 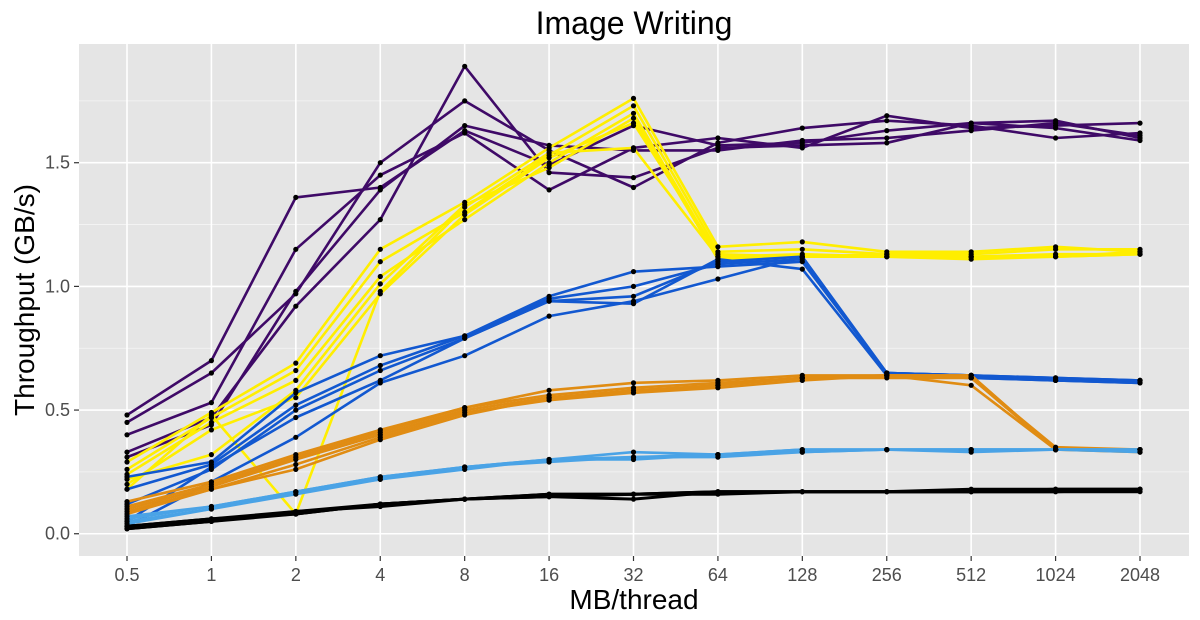 I want to click on x-tick-label: 1, so click(x=211, y=575).